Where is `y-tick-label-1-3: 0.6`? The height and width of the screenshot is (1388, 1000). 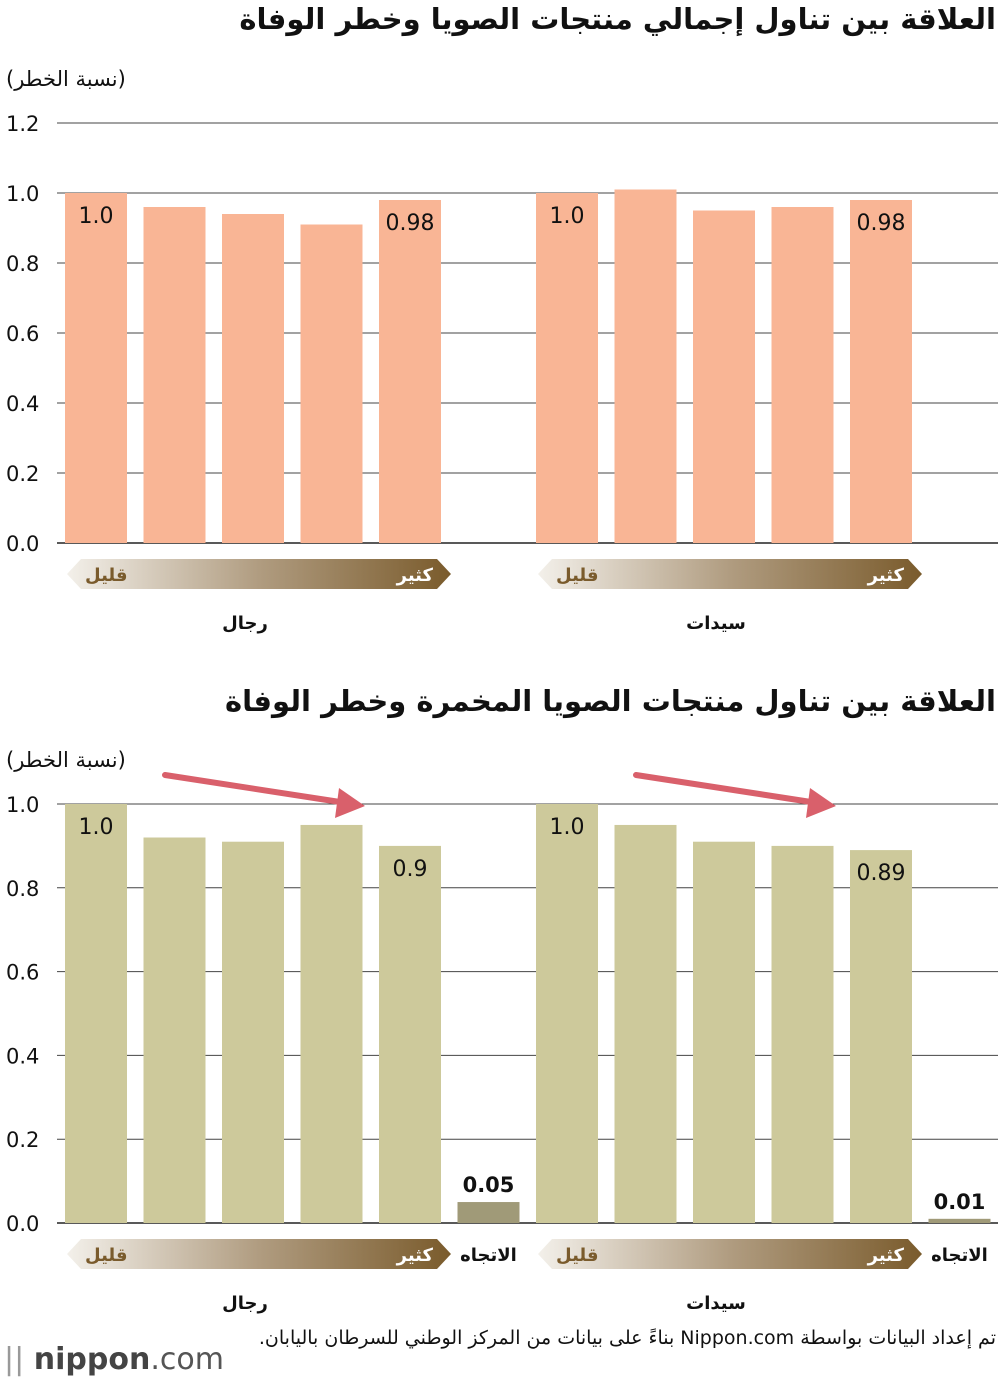
y-tick-label-1-3: 0.6 is located at coordinates (22, 334).